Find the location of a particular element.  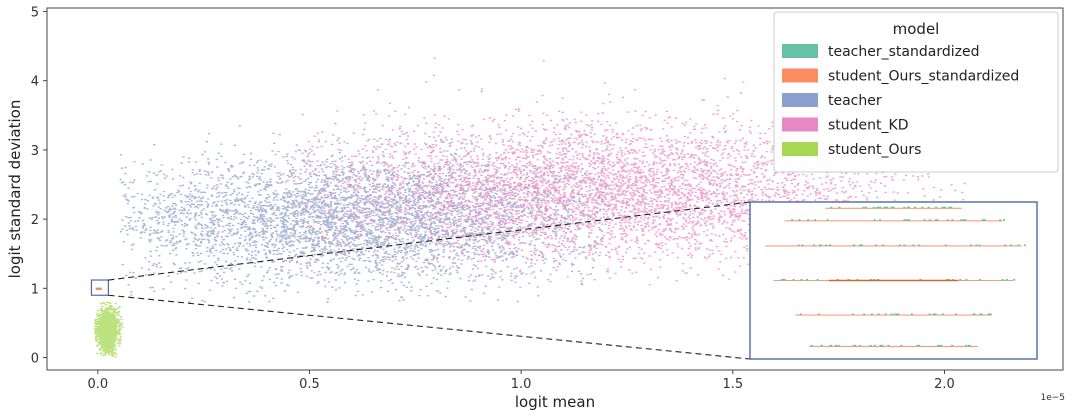

y-tick-label: 2 is located at coordinates (35, 220).